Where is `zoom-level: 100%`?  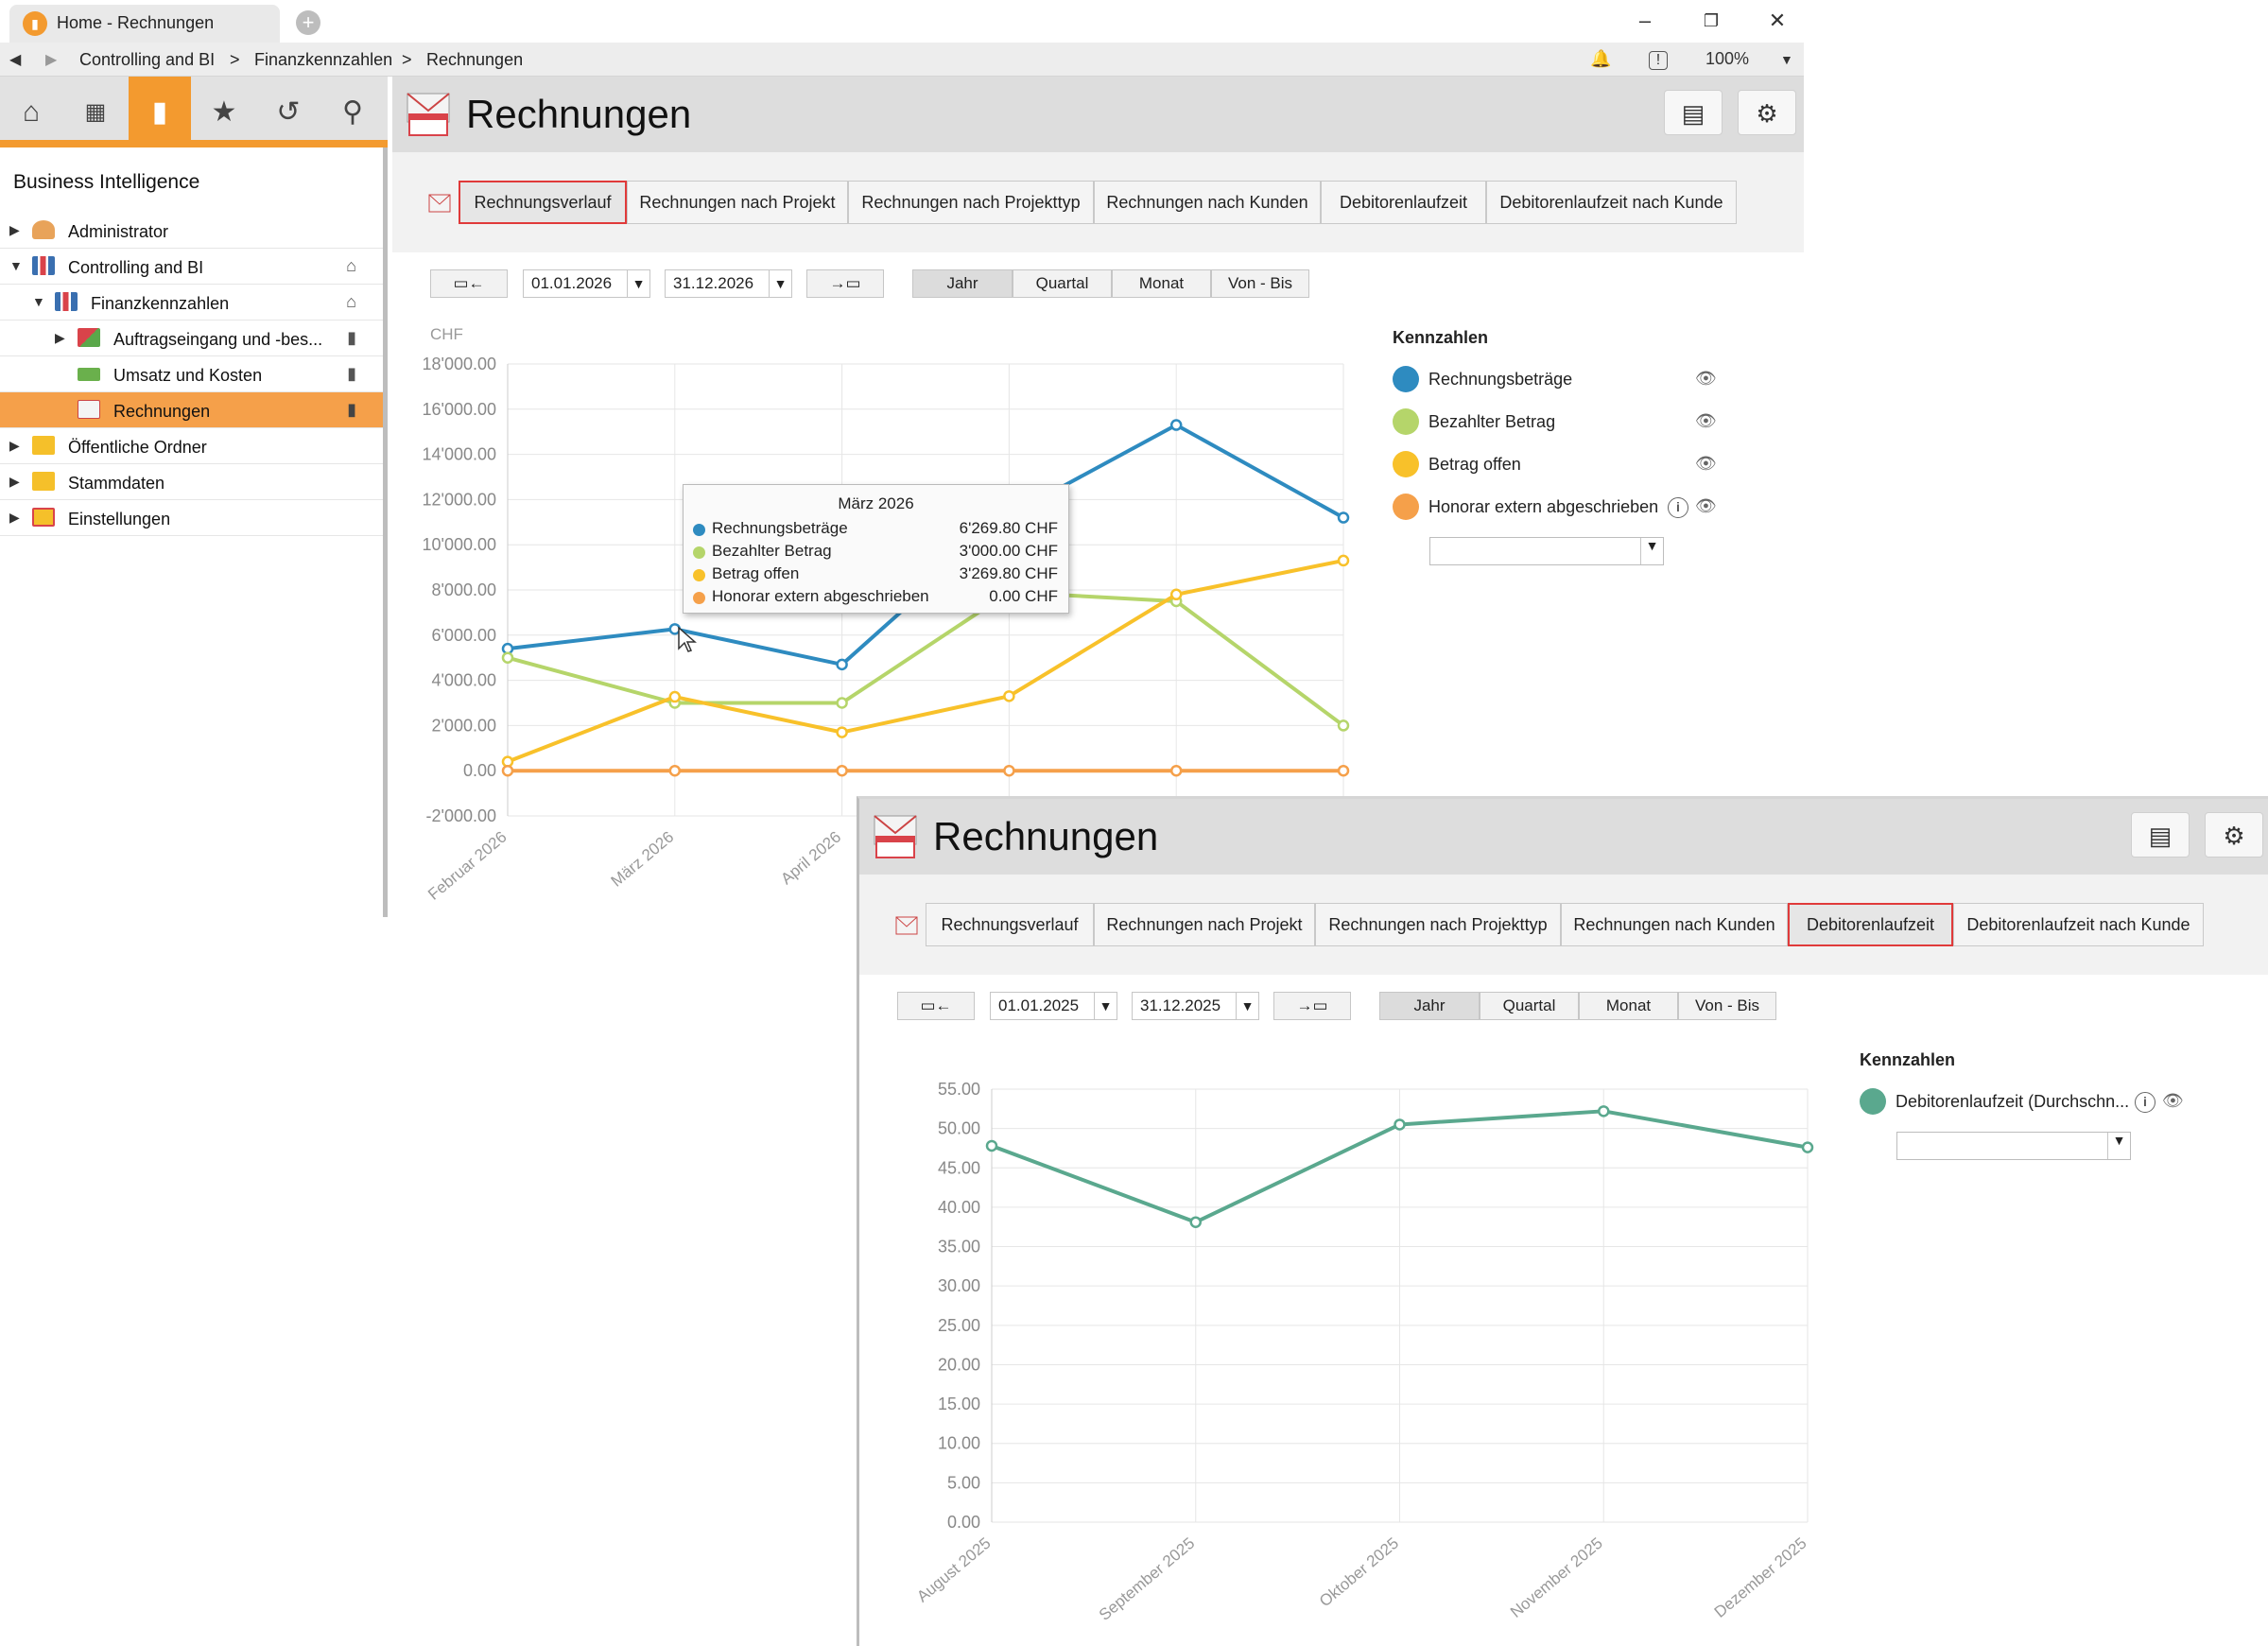
zoom-level: 100% is located at coordinates (1728, 58).